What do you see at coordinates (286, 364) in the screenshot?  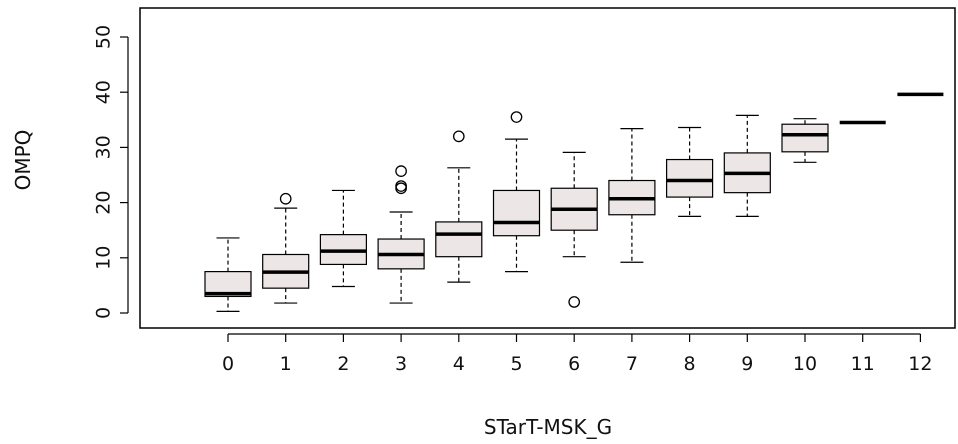 I see `x-tick-label: 1` at bounding box center [286, 364].